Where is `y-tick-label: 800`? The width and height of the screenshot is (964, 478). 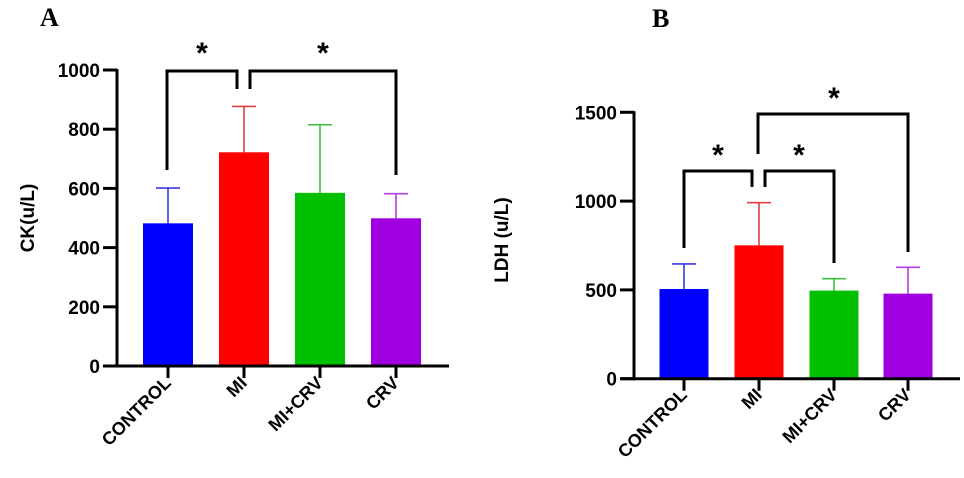 y-tick-label: 800 is located at coordinates (84, 130).